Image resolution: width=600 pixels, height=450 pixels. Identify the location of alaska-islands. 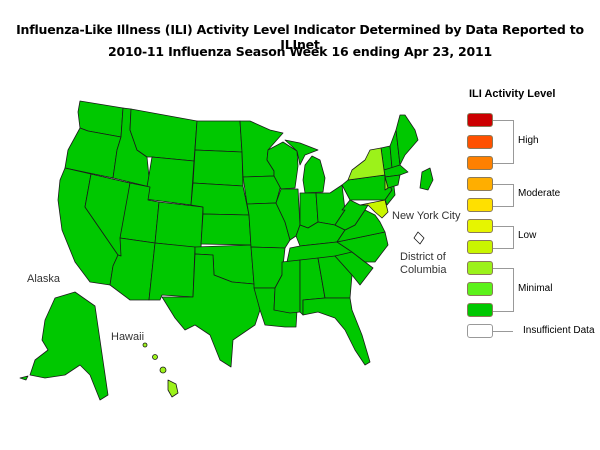
(24, 378).